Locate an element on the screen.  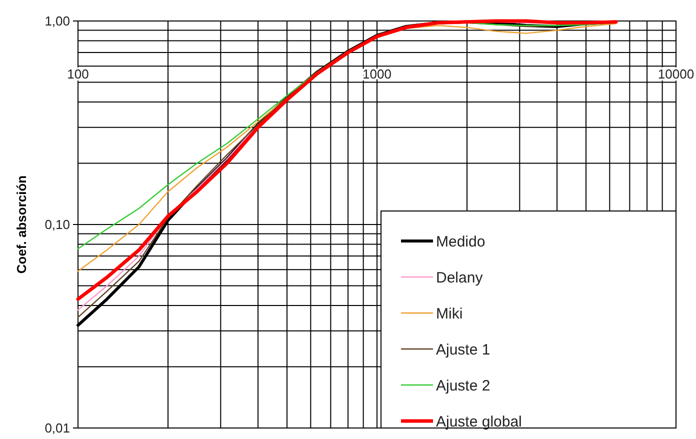
legend-label: Ajuste 1 is located at coordinates (463, 349).